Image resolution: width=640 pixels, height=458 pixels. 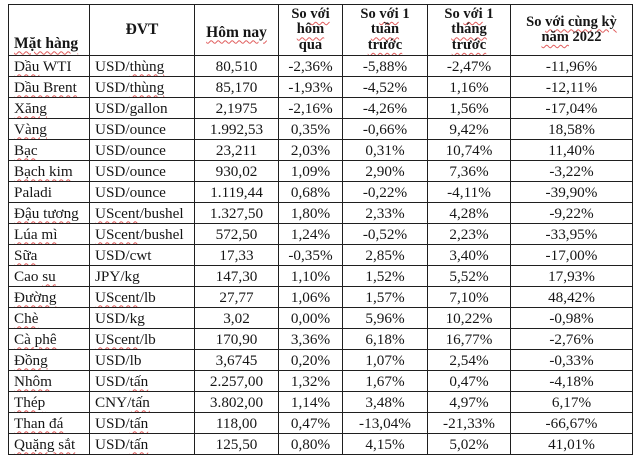 I want to click on cell-vs_week: 1,52%, so click(x=385, y=276).